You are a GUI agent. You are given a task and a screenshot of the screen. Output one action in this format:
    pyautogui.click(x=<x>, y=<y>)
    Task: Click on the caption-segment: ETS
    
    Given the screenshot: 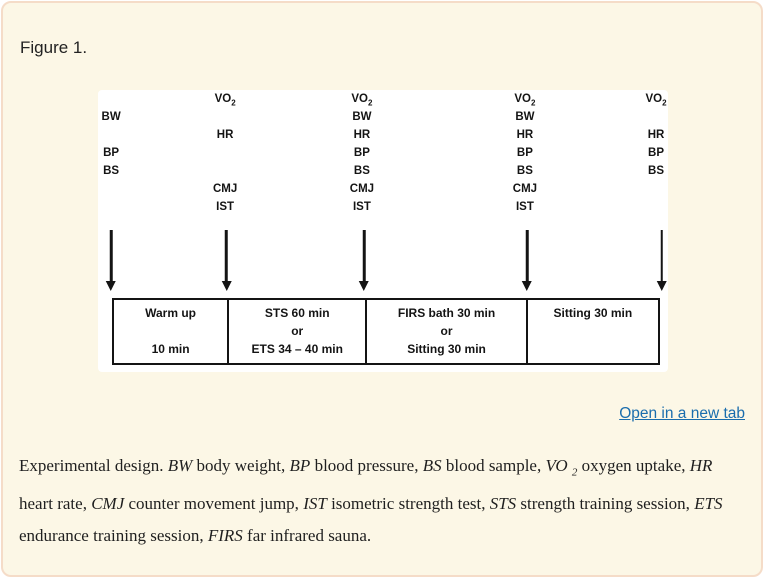 What is the action you would take?
    pyautogui.click(x=708, y=504)
    